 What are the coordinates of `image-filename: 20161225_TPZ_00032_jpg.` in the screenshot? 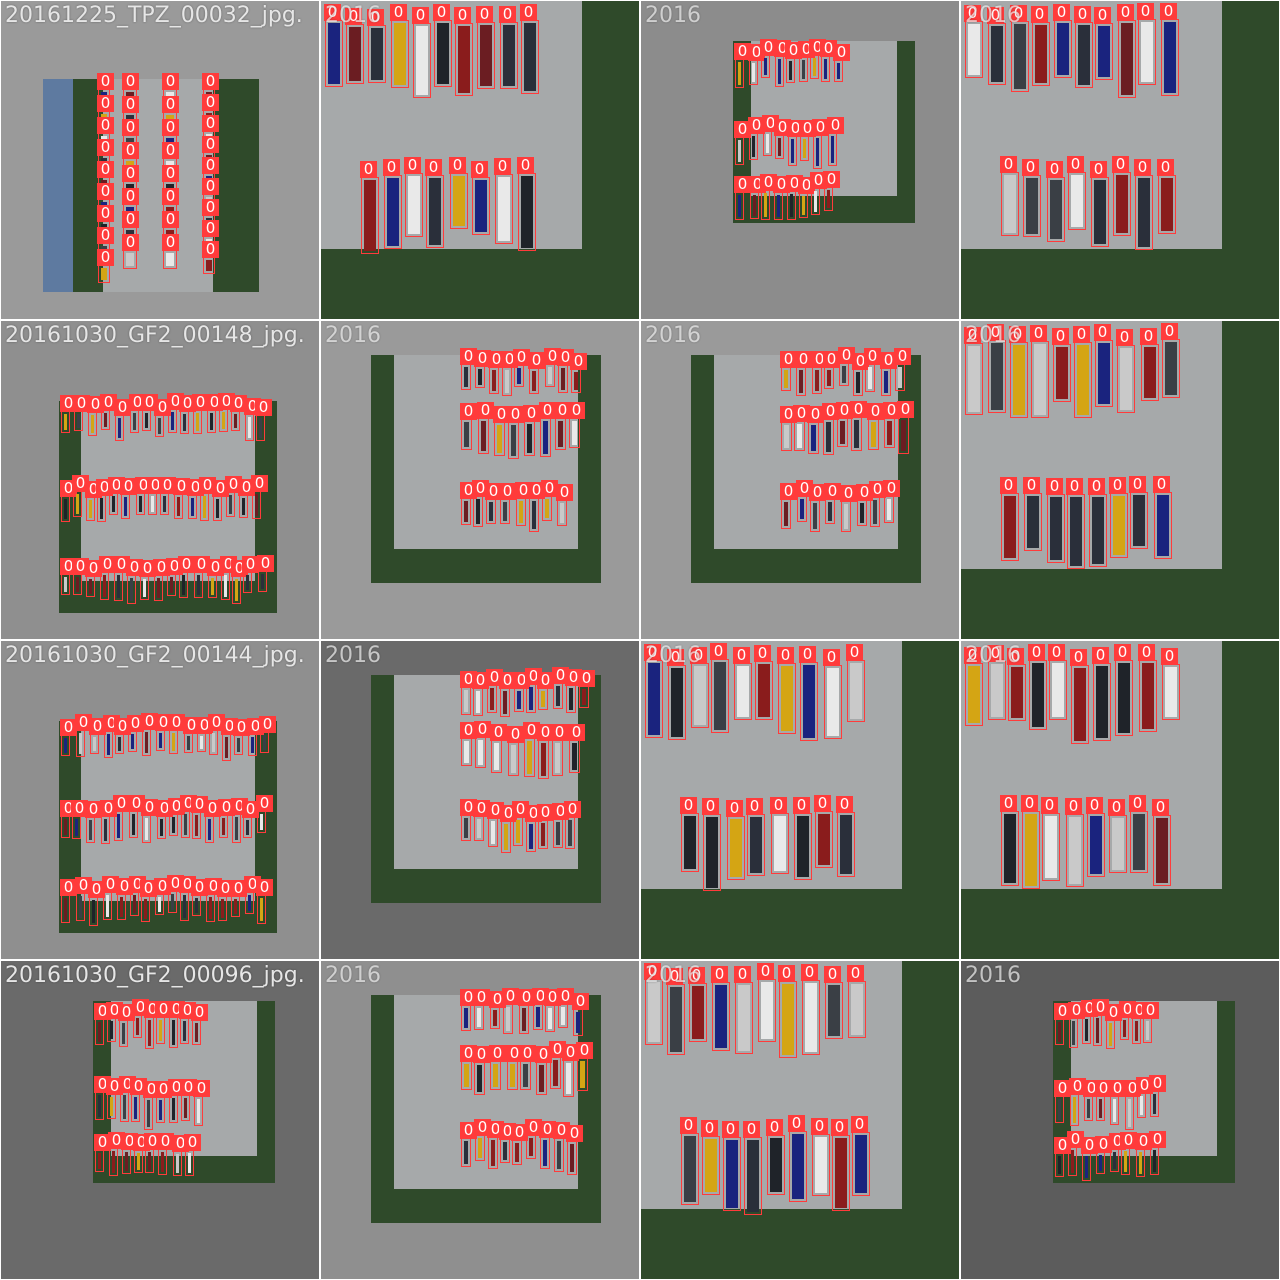 It's located at (154, 15).